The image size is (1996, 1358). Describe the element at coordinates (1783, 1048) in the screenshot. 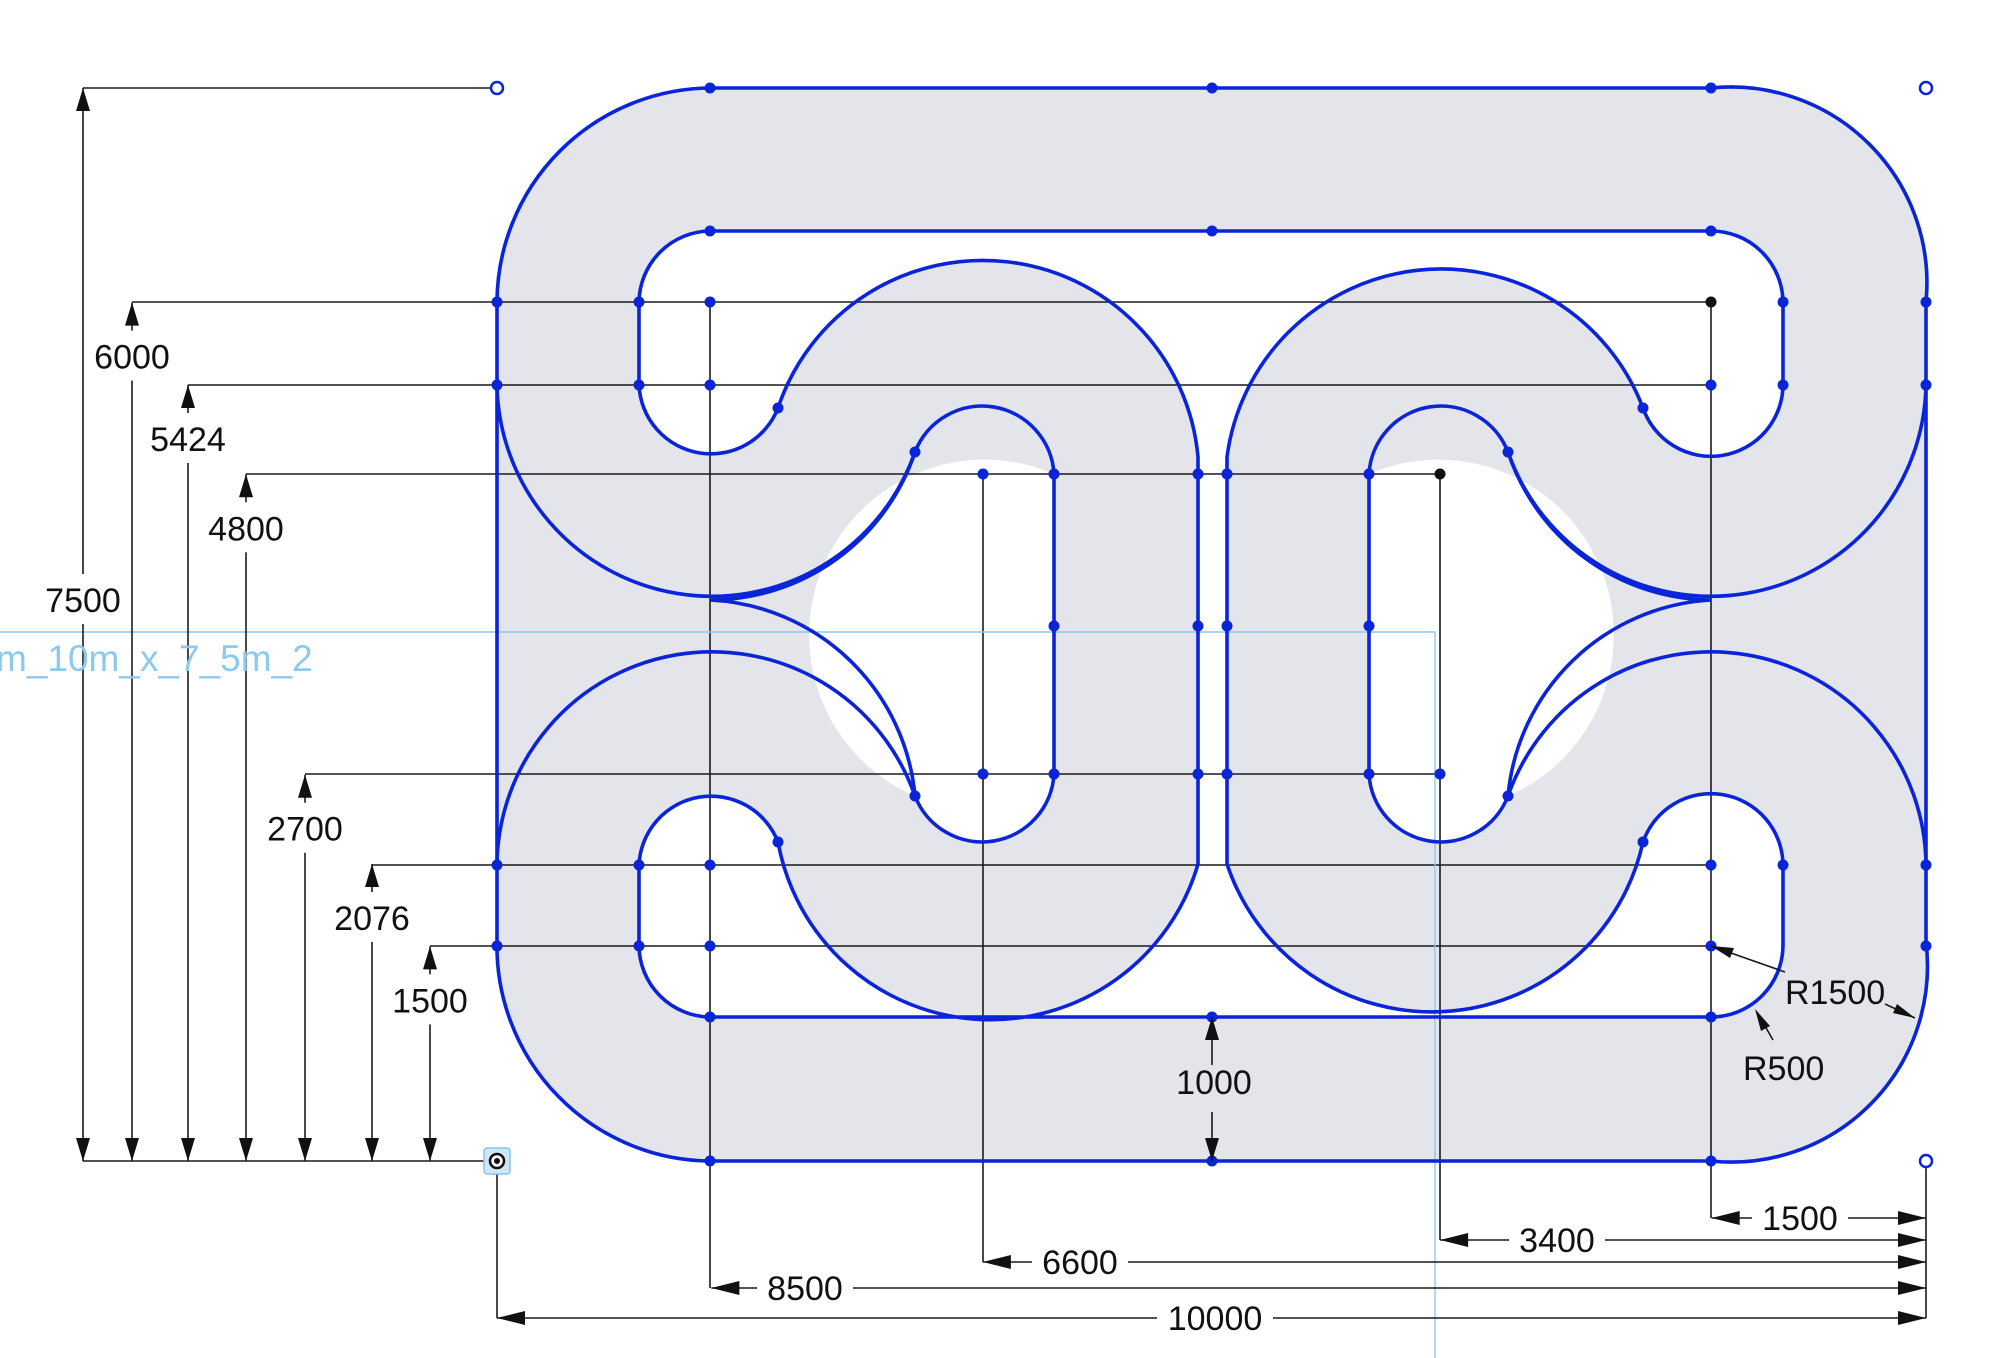

I see `radius-dimension-inner: R500` at that location.